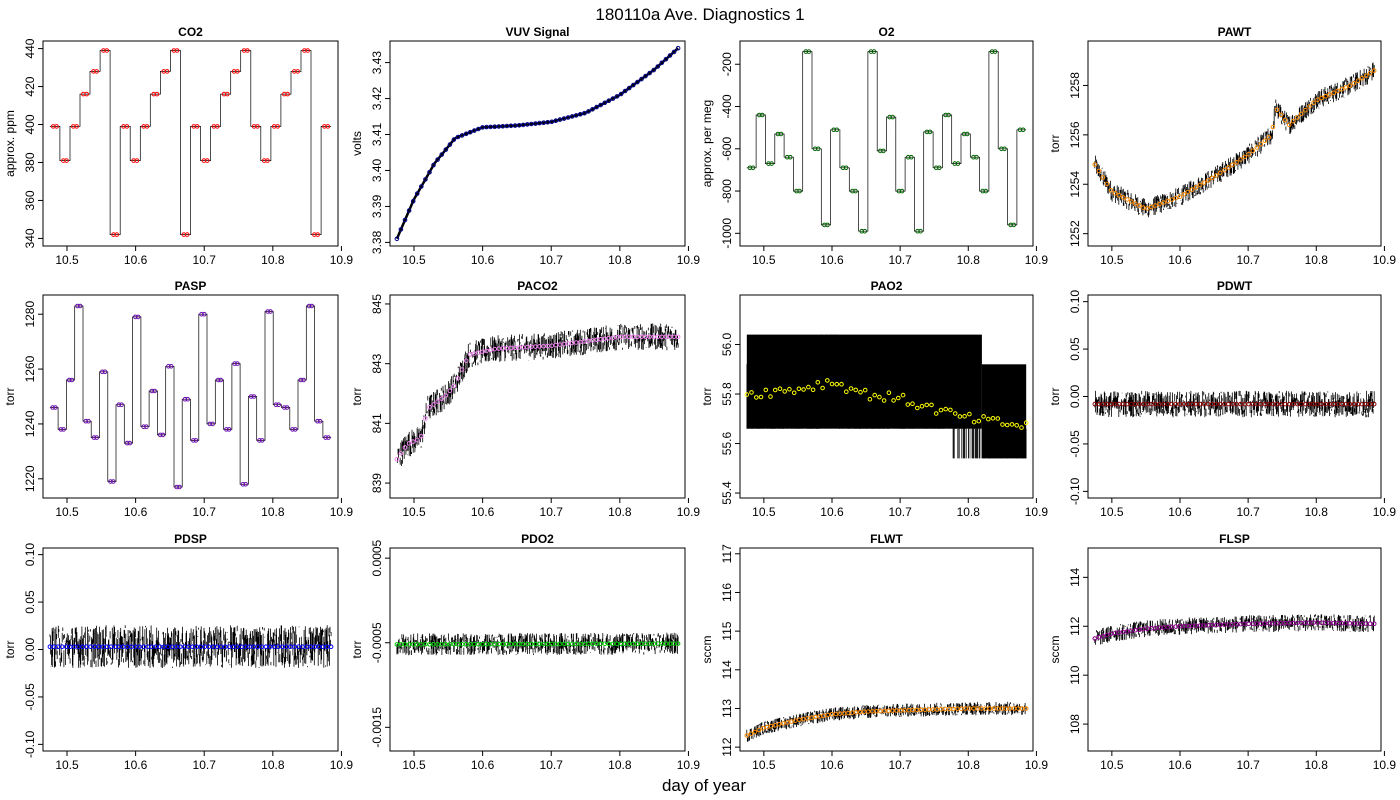  I want to click on y-tick-label: 0.10, so click(1075, 302).